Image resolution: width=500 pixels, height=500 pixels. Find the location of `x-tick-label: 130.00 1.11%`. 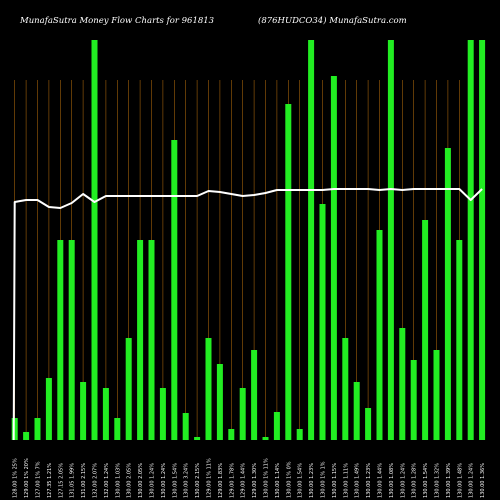

x-tick-label: 130.00 1.11% is located at coordinates (346, 480).